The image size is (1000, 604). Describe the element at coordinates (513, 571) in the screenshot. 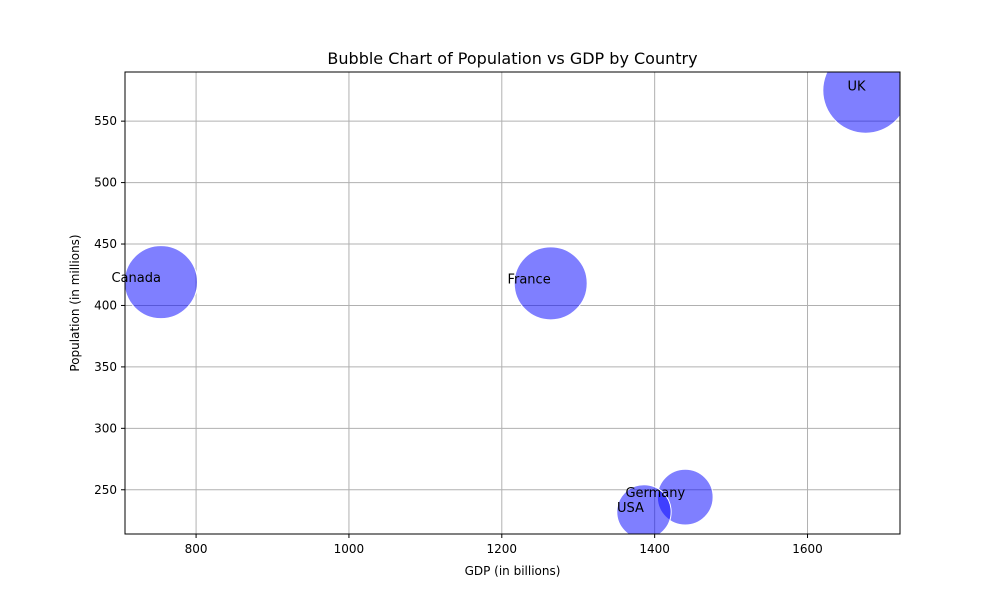

I see `x-axis-label: GDP (in billions)` at that location.